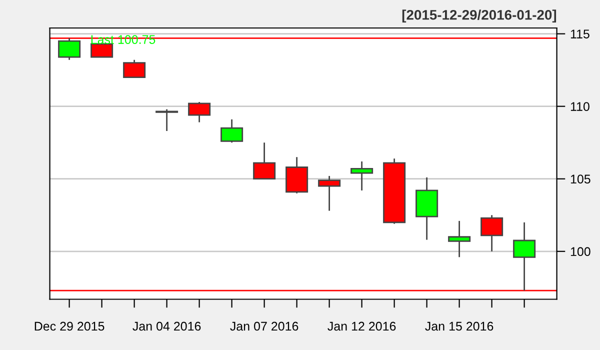 The height and width of the screenshot is (350, 600). Describe the element at coordinates (264, 326) in the screenshot. I see `x-tick-label: Jan 07 2016` at that location.